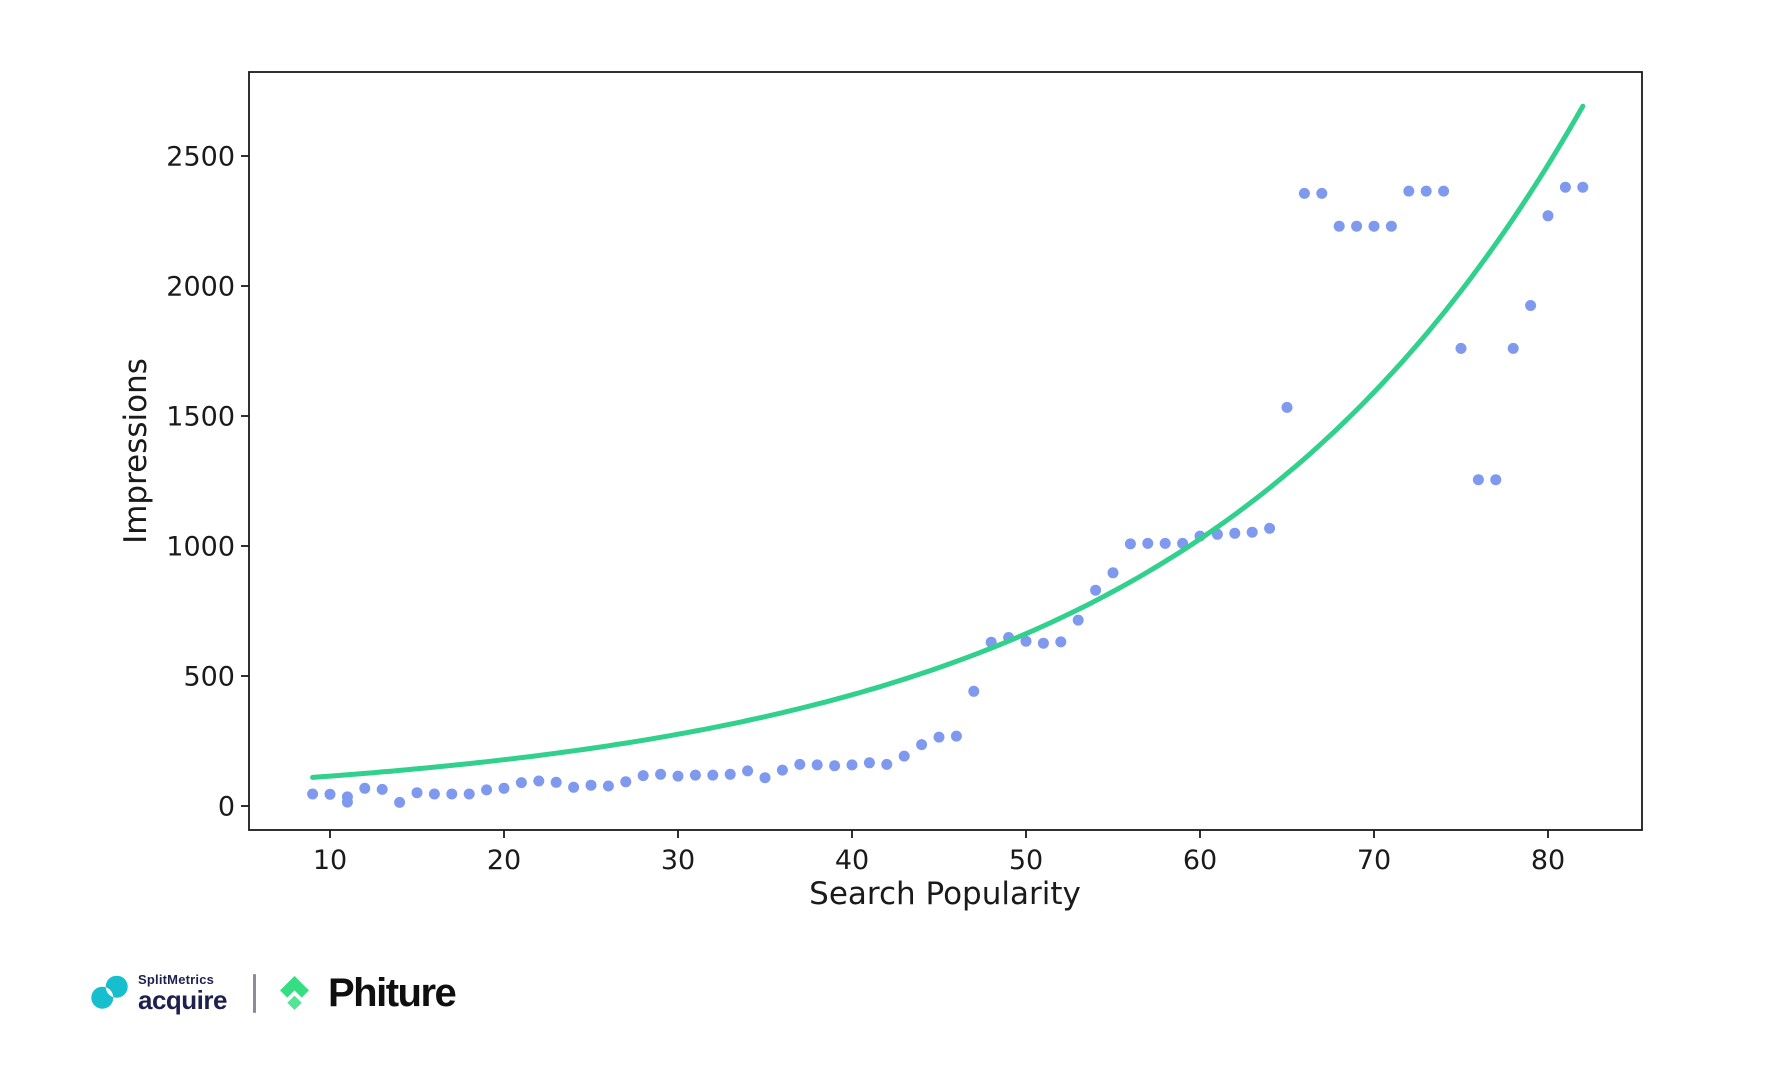 The image size is (1780, 1086). What do you see at coordinates (294, 993) in the screenshot?
I see `diamond-chevron-icon` at bounding box center [294, 993].